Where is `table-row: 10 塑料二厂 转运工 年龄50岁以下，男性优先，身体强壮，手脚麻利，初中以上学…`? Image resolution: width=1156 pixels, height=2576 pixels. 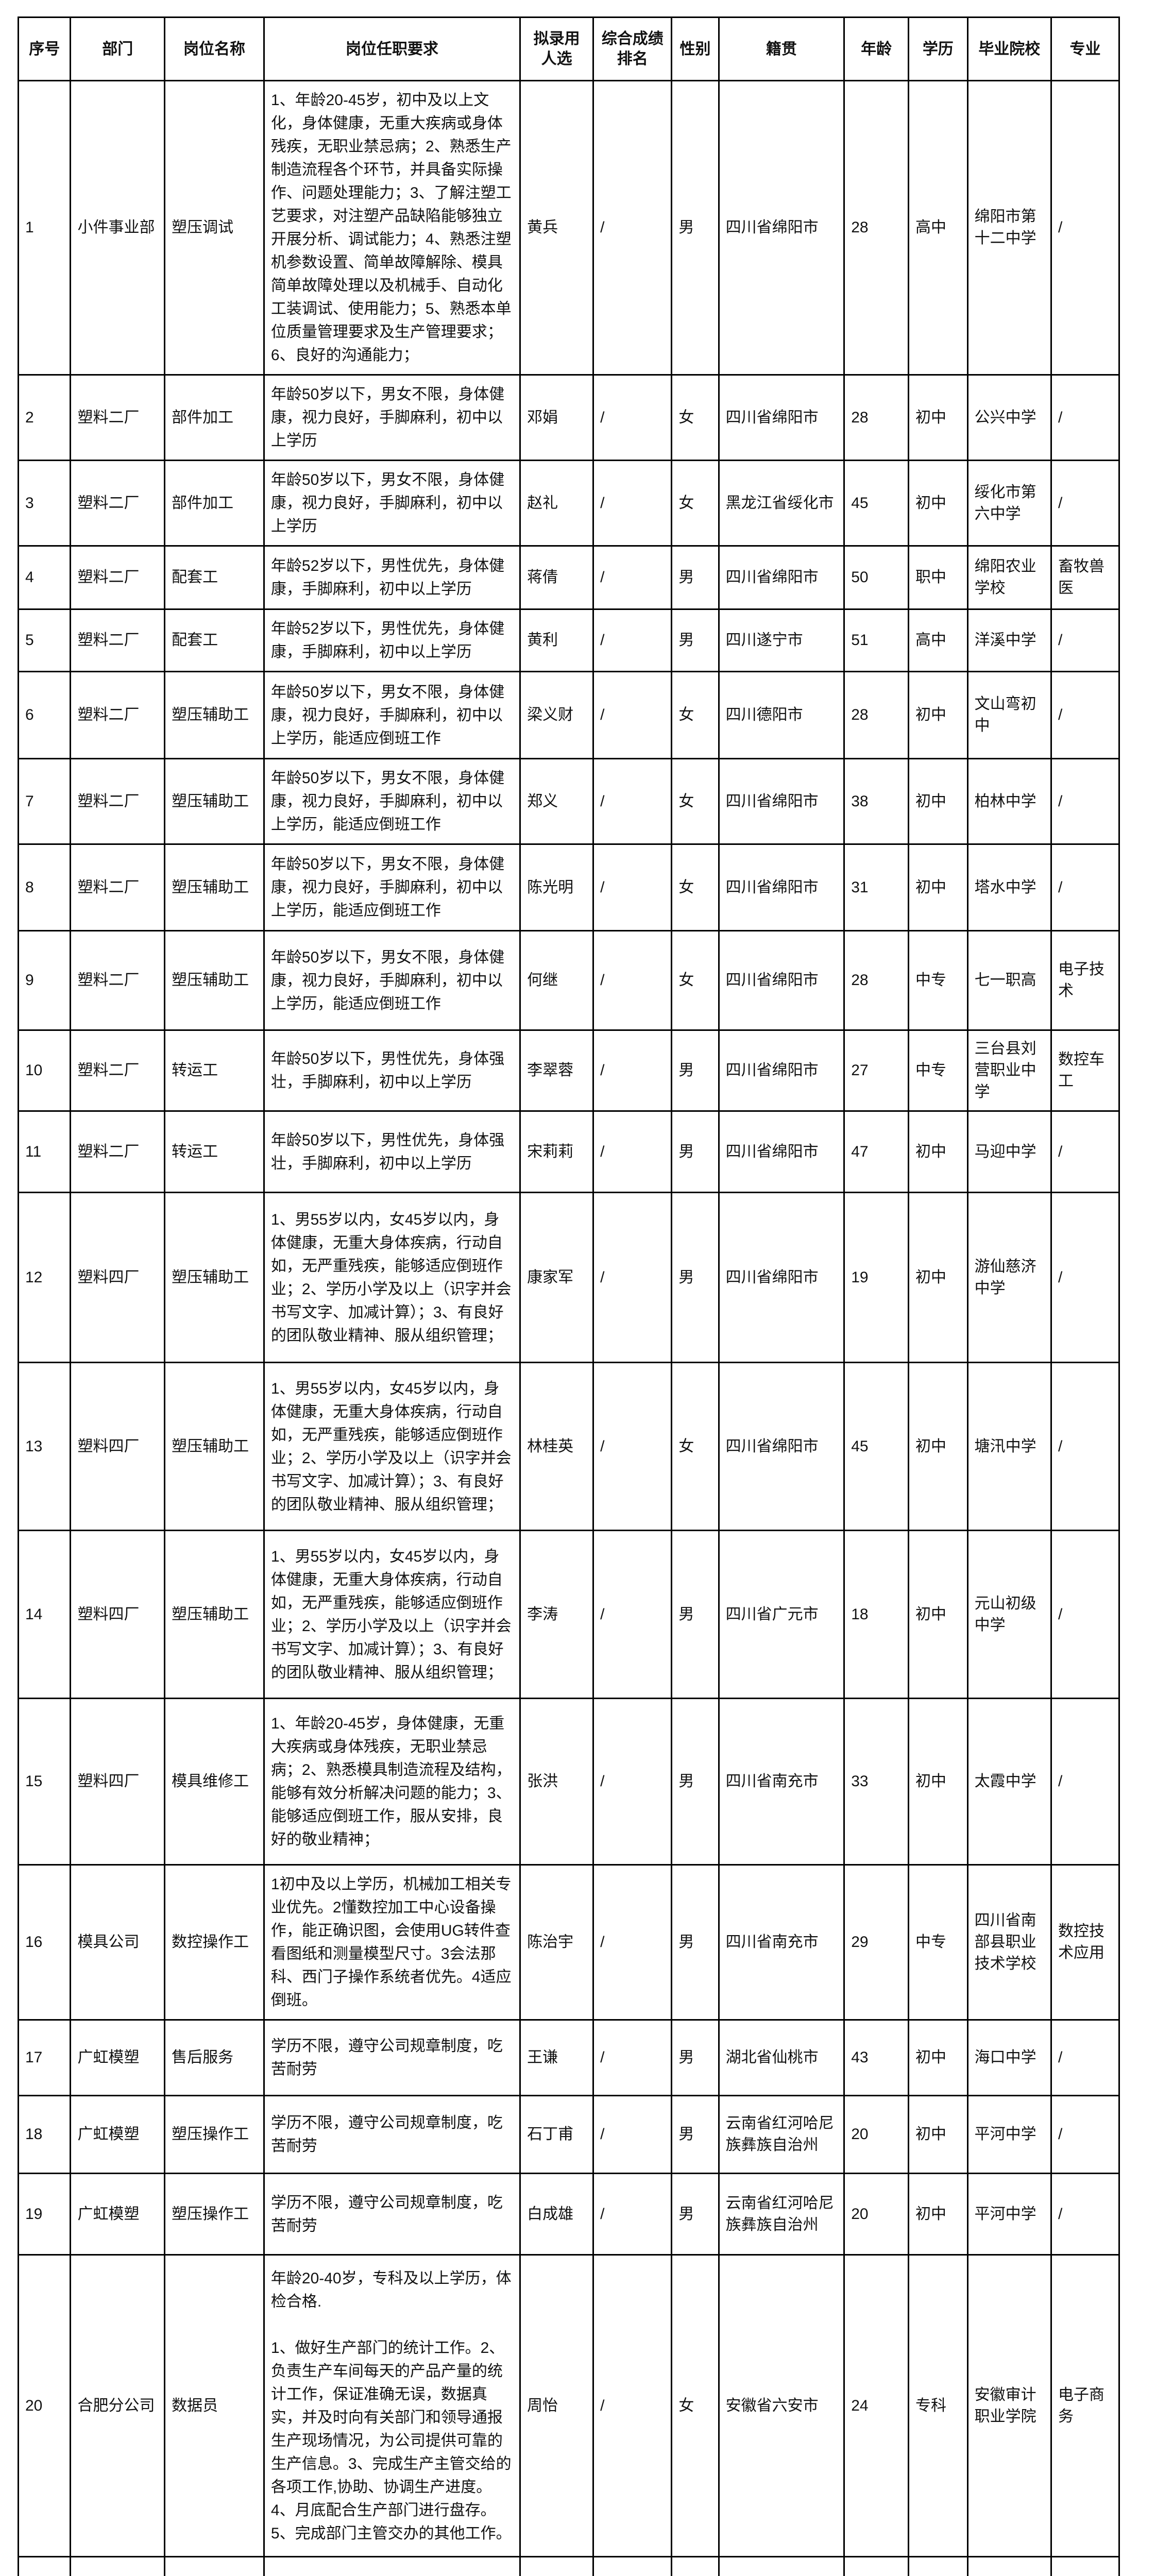 table-row: 10 塑料二厂 转运工 年龄50岁以下，男性优先，身体强壮，手脚麻利，初中以上学… is located at coordinates (568, 1070).